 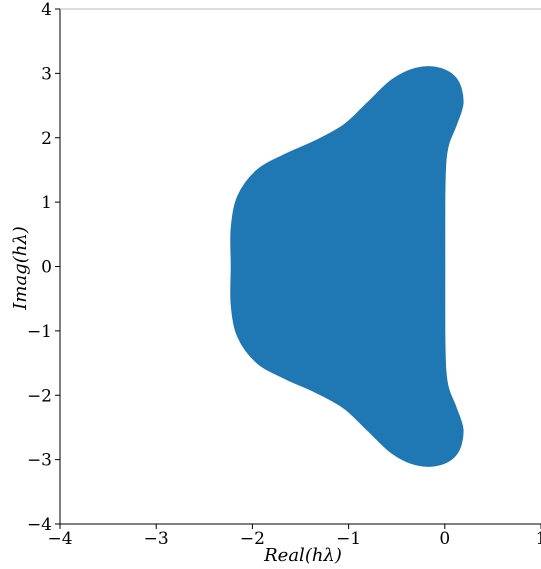 What do you see at coordinates (46, 139) in the screenshot?
I see `y-tick-label: 2` at bounding box center [46, 139].